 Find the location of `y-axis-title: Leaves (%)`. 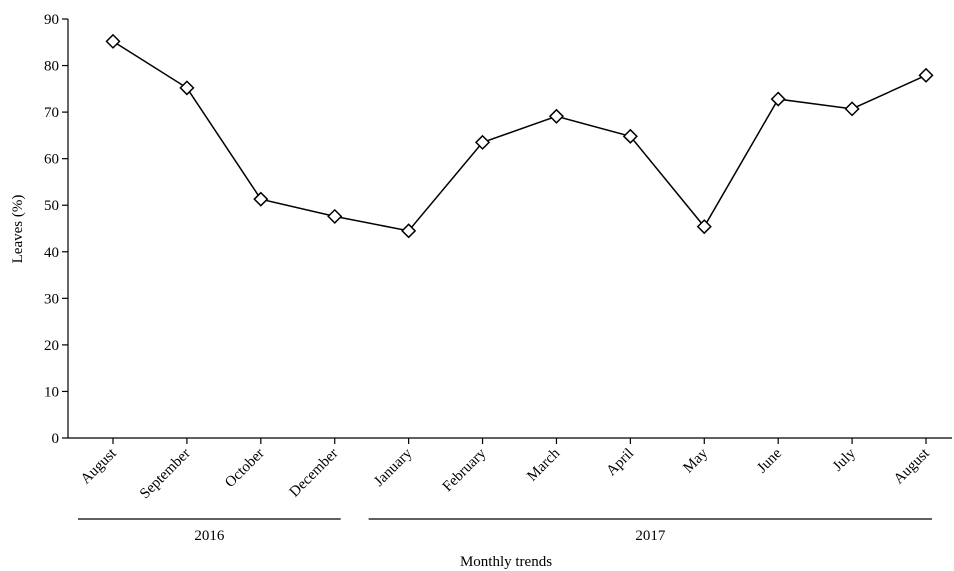

y-axis-title: Leaves (%) is located at coordinates (18, 229).